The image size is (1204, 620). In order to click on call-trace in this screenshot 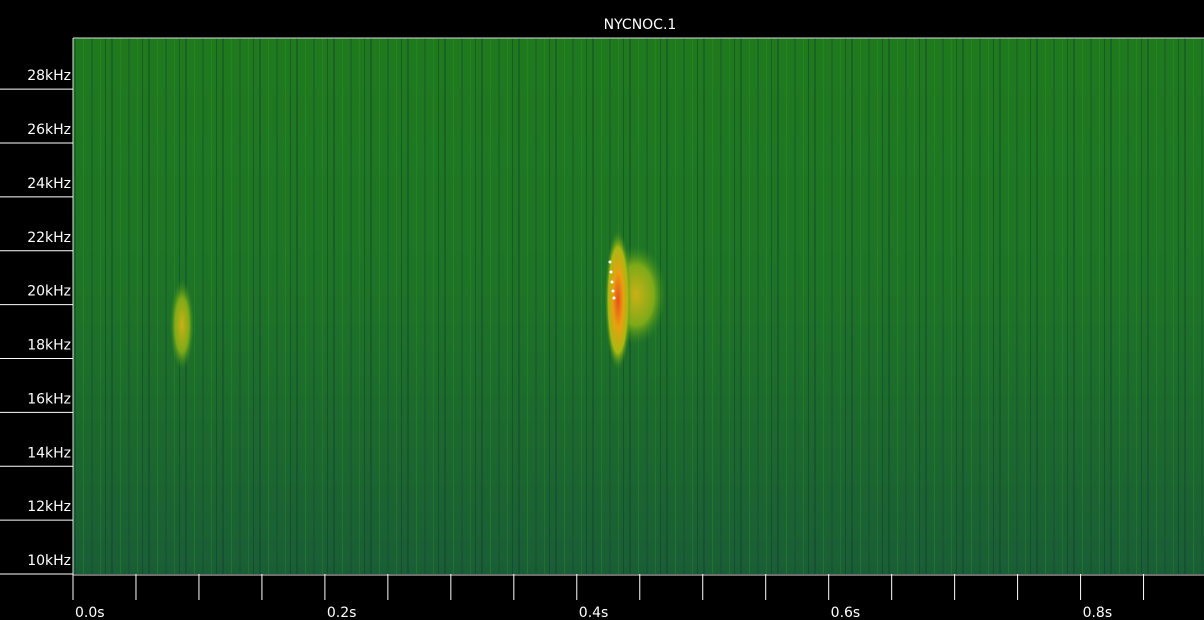, I will do `click(612, 280)`.